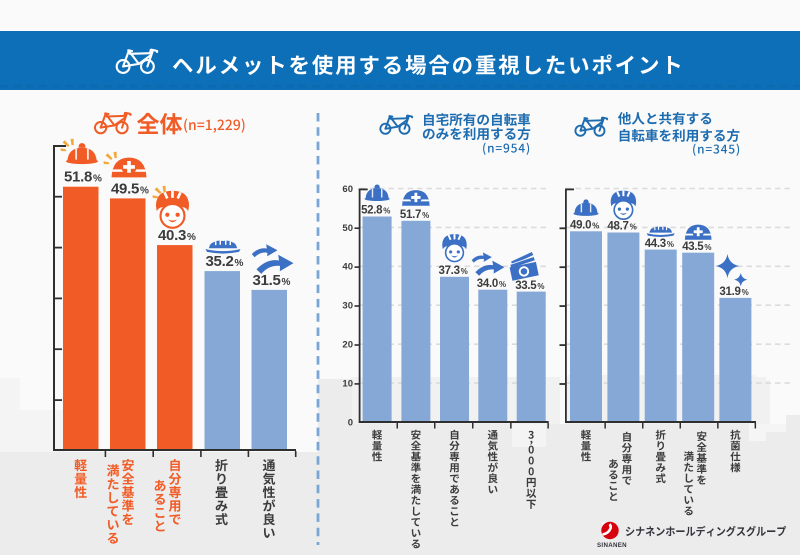 This screenshot has width=800, height=555. What do you see at coordinates (130, 188) in the screenshot?
I see `svg-text: 49.5%` at bounding box center [130, 188].